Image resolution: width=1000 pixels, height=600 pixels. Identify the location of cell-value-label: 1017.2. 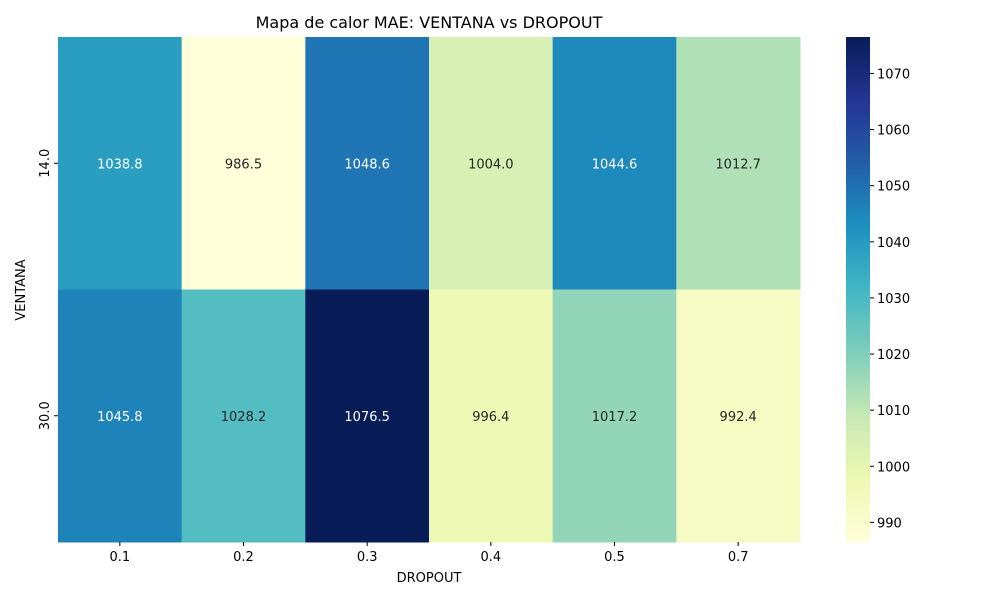
(615, 417).